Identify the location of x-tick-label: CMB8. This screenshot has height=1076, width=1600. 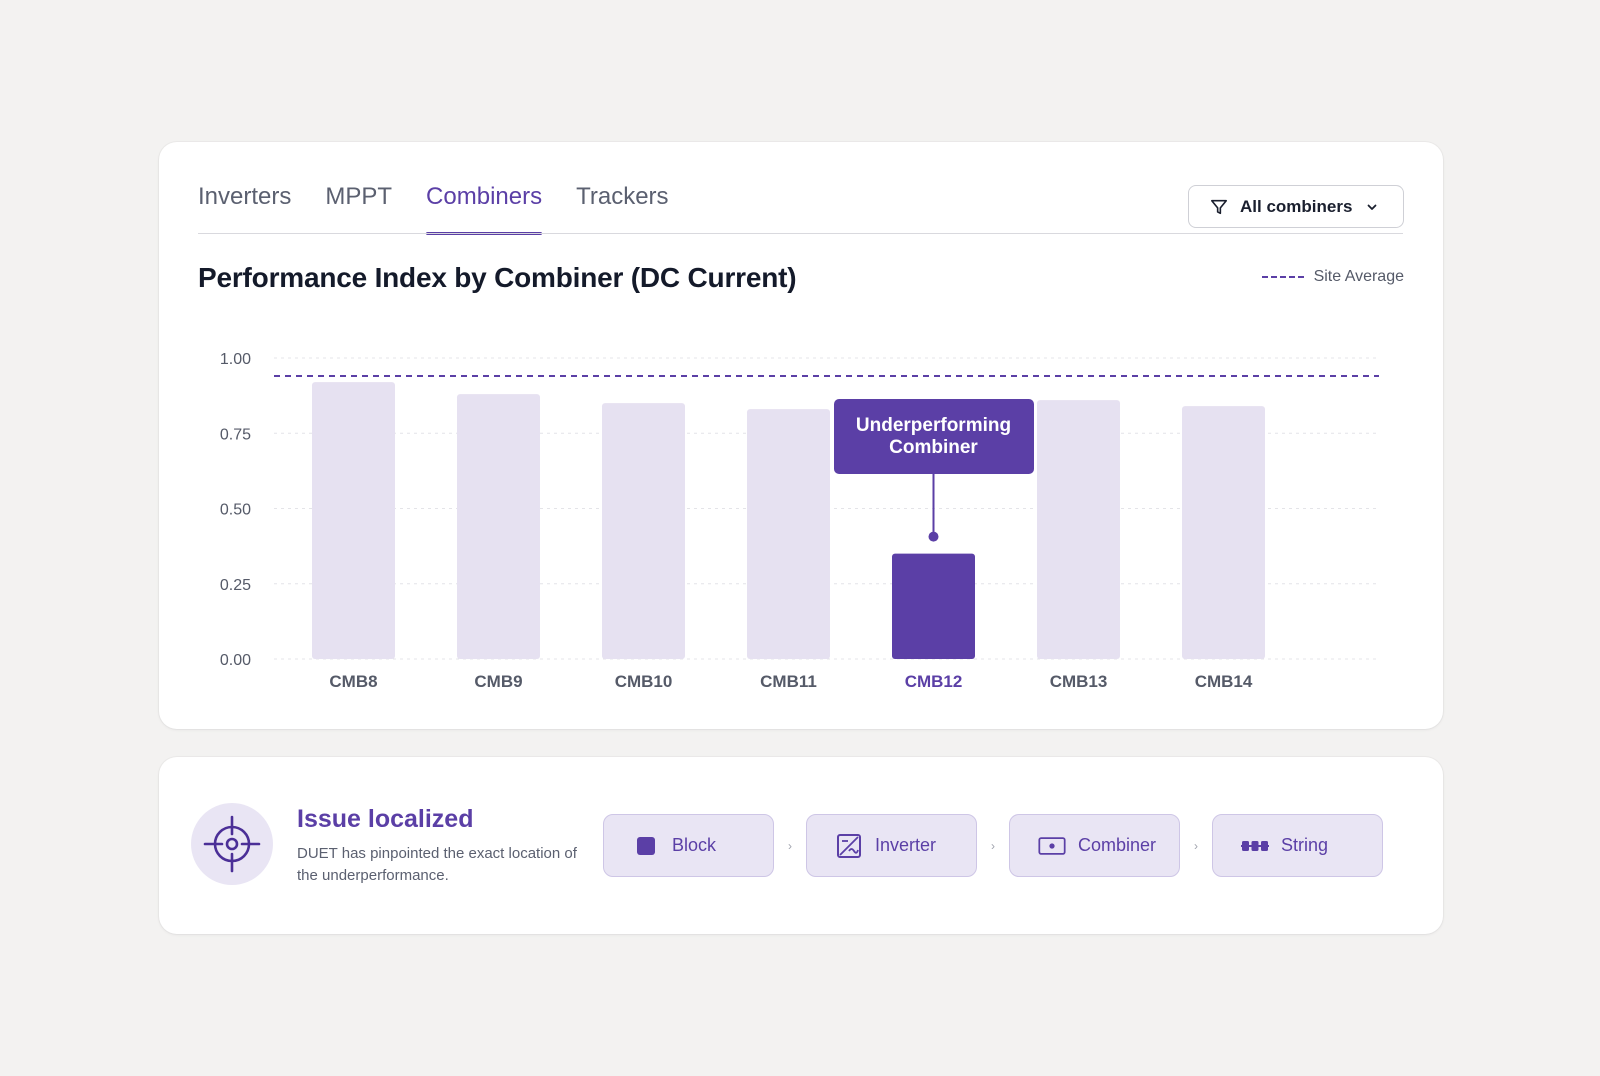
(353, 681).